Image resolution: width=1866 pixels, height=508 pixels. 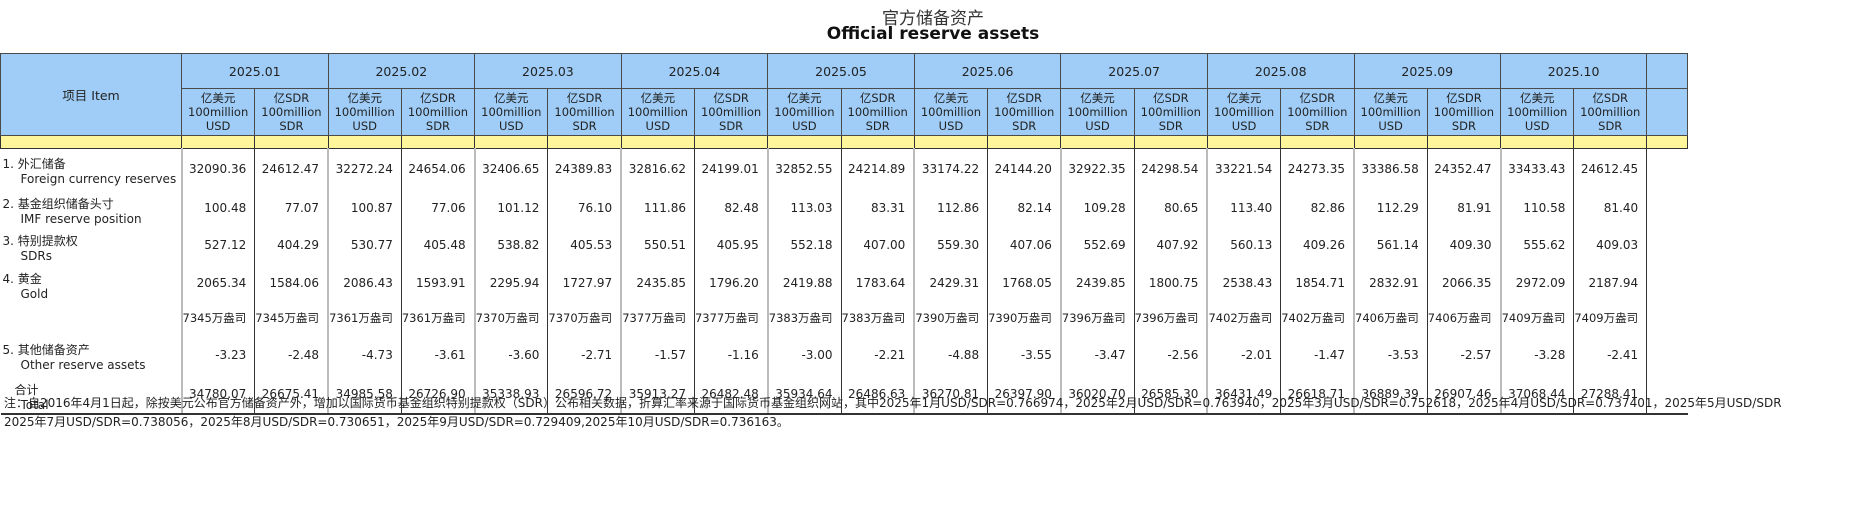 I want to click on month-header: 2025.01, so click(x=255, y=71).